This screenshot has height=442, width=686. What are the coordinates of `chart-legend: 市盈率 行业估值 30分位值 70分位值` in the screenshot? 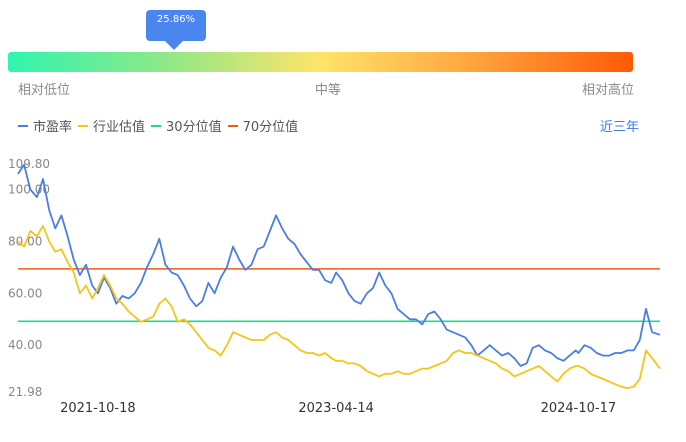 It's located at (161, 125).